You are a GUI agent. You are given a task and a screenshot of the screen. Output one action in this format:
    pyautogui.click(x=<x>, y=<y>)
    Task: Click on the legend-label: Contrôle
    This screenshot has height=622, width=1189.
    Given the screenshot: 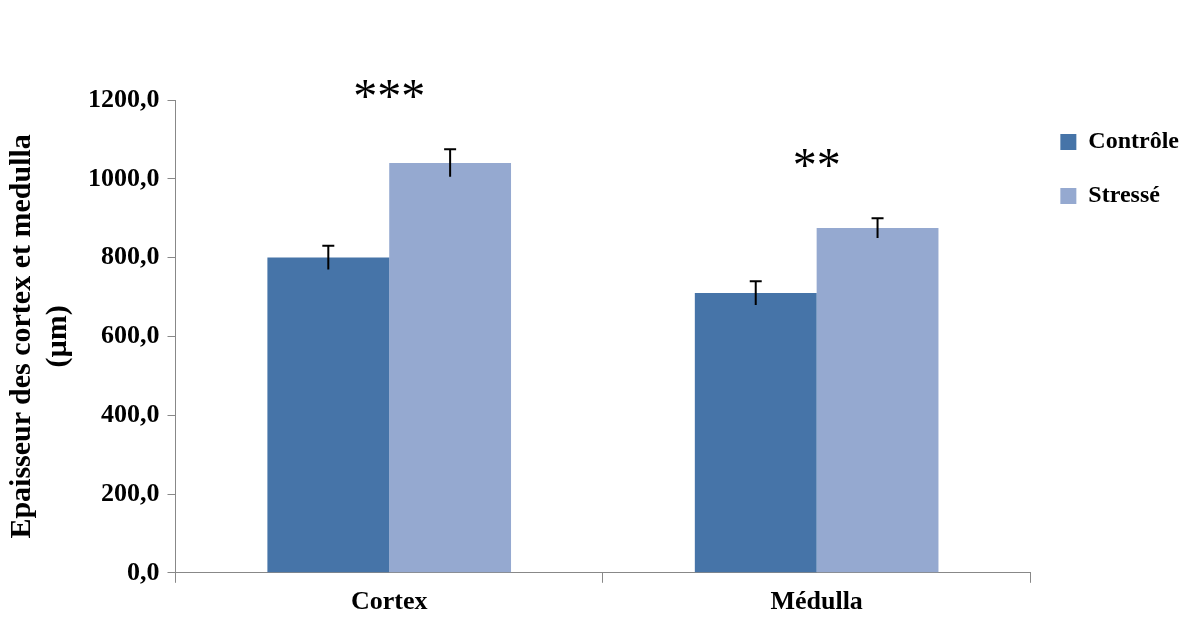 What is the action you would take?
    pyautogui.click(x=1134, y=140)
    